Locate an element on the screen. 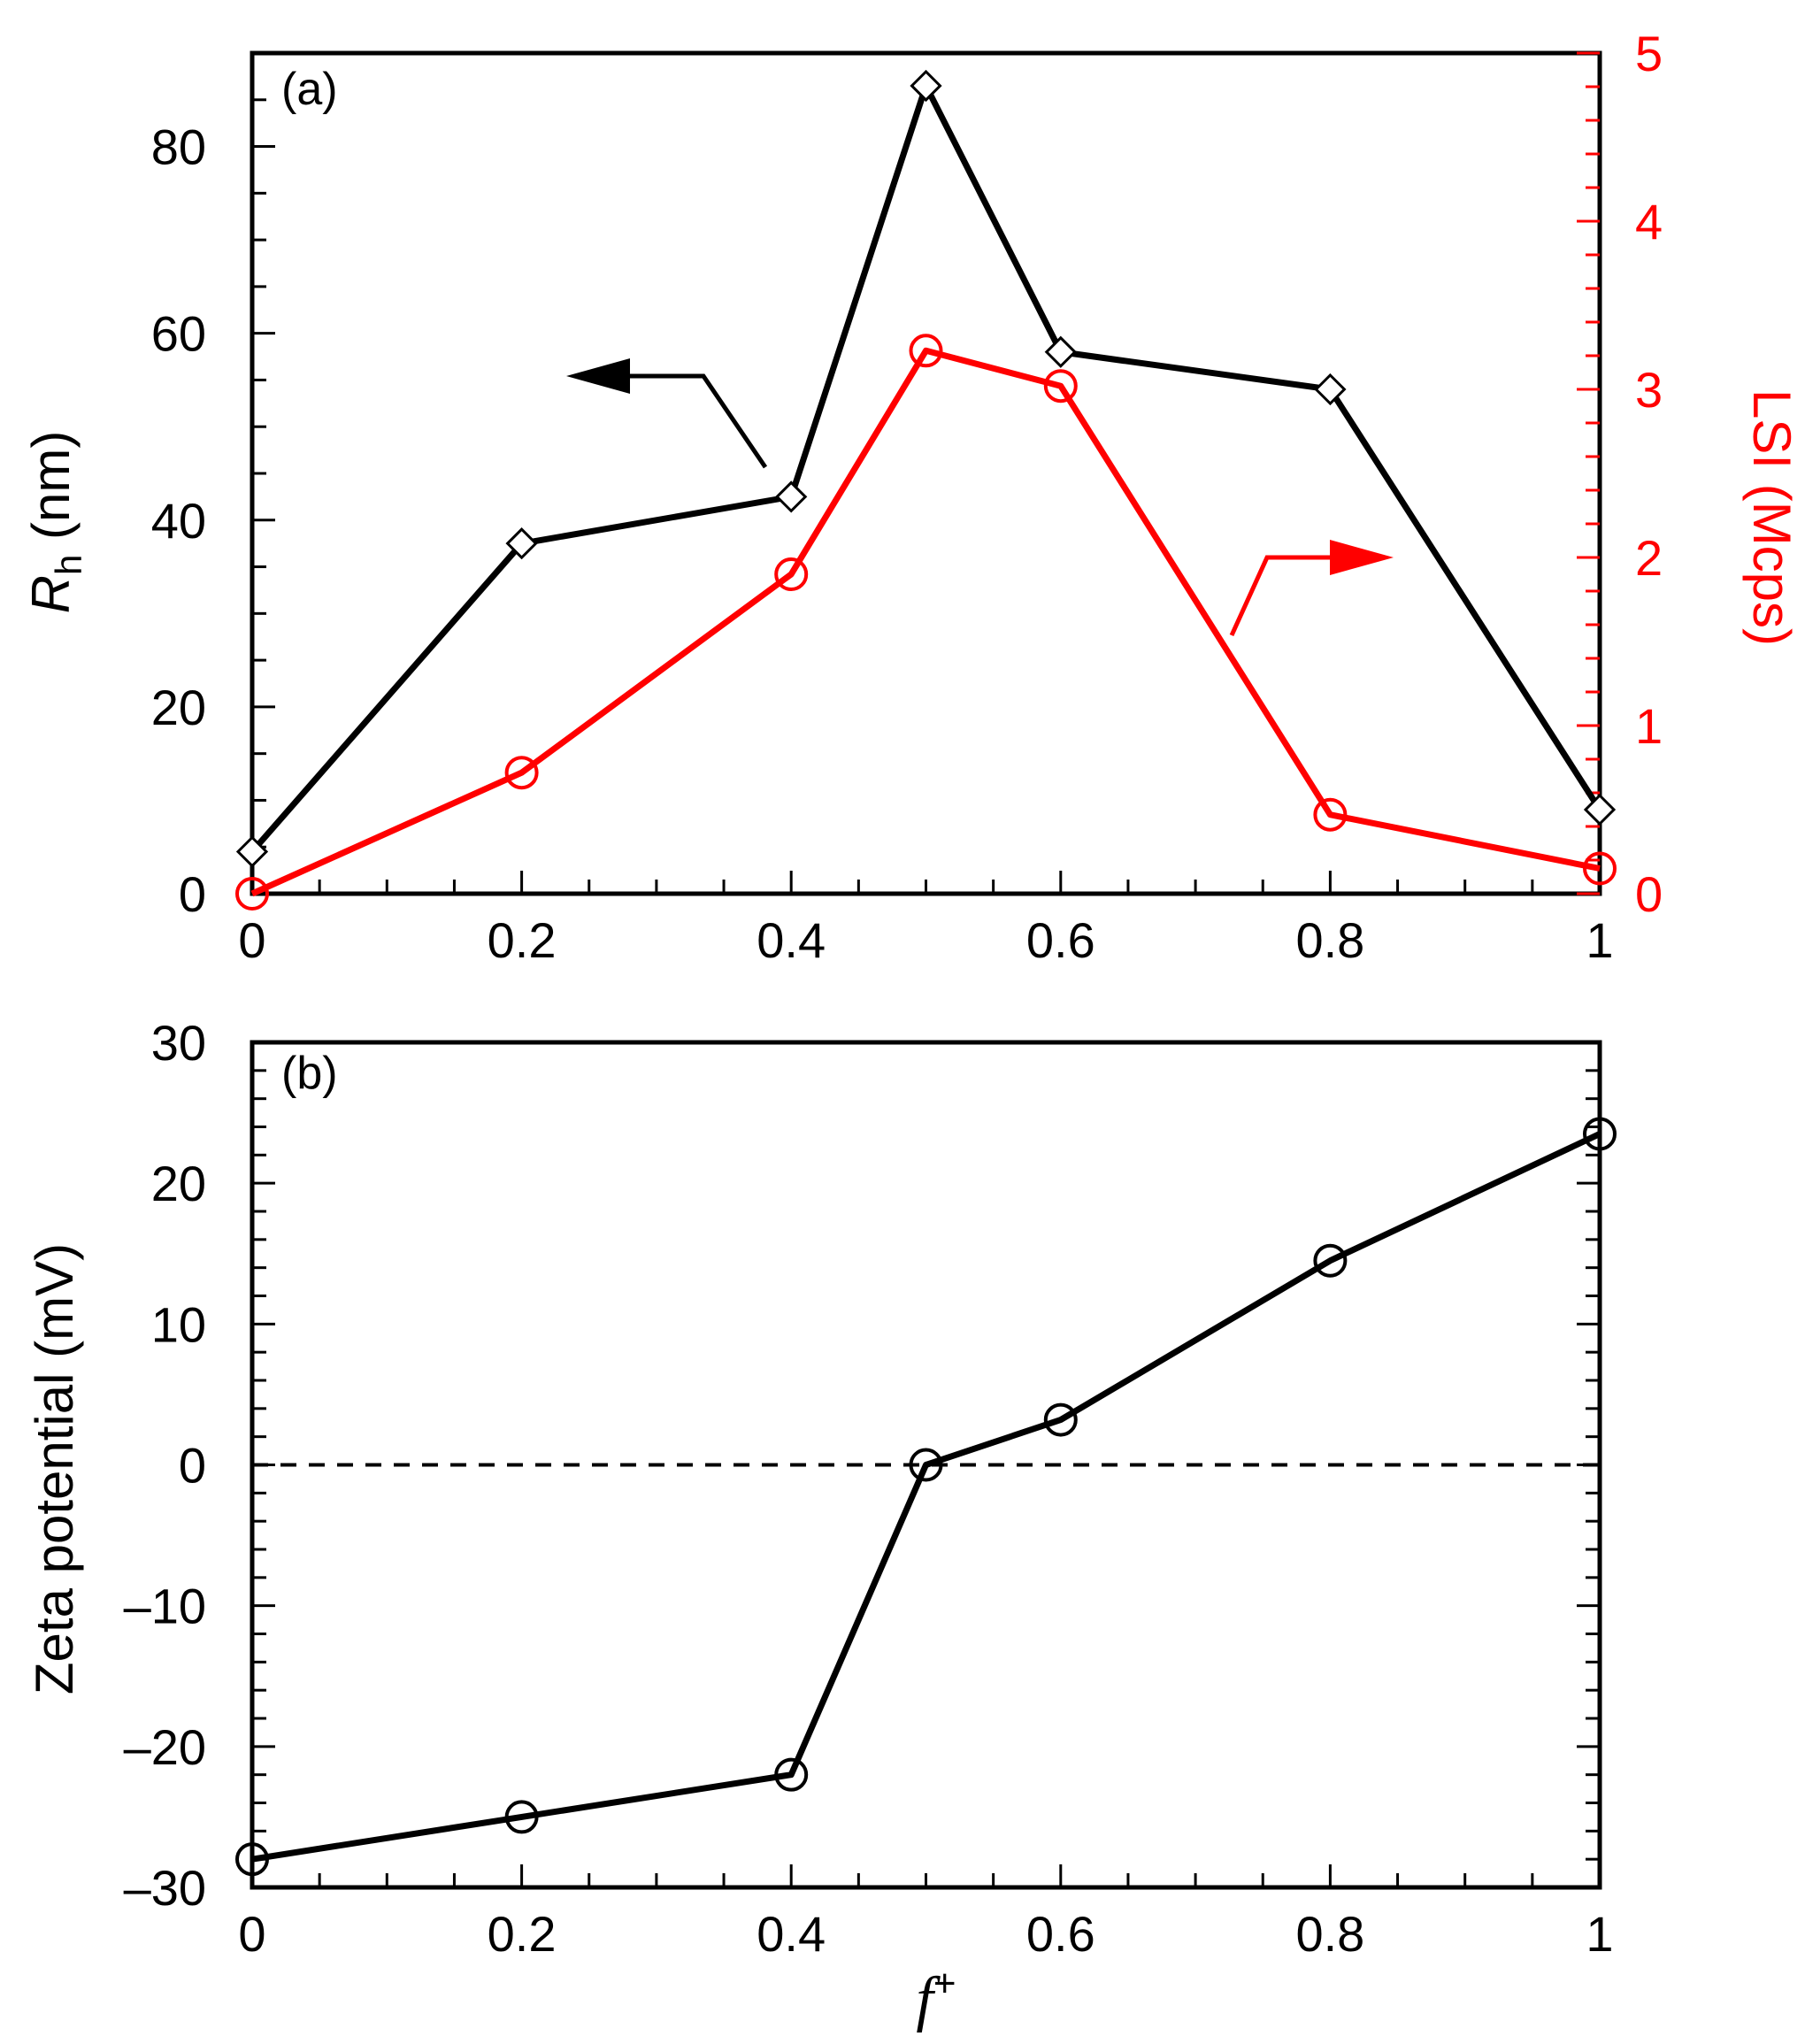 Image resolution: width=1805 pixels, height=2044 pixels. panel-b-y-tick-label: –30 is located at coordinates (165, 1888).